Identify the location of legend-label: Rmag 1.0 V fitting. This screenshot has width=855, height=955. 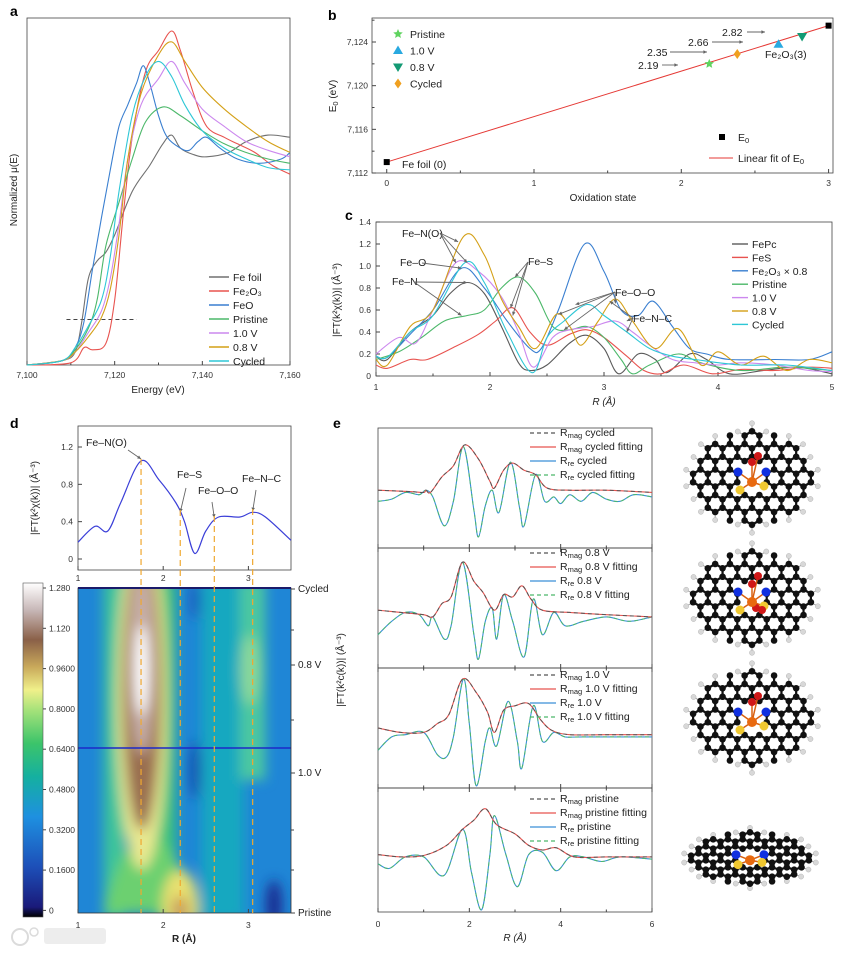
(599, 689).